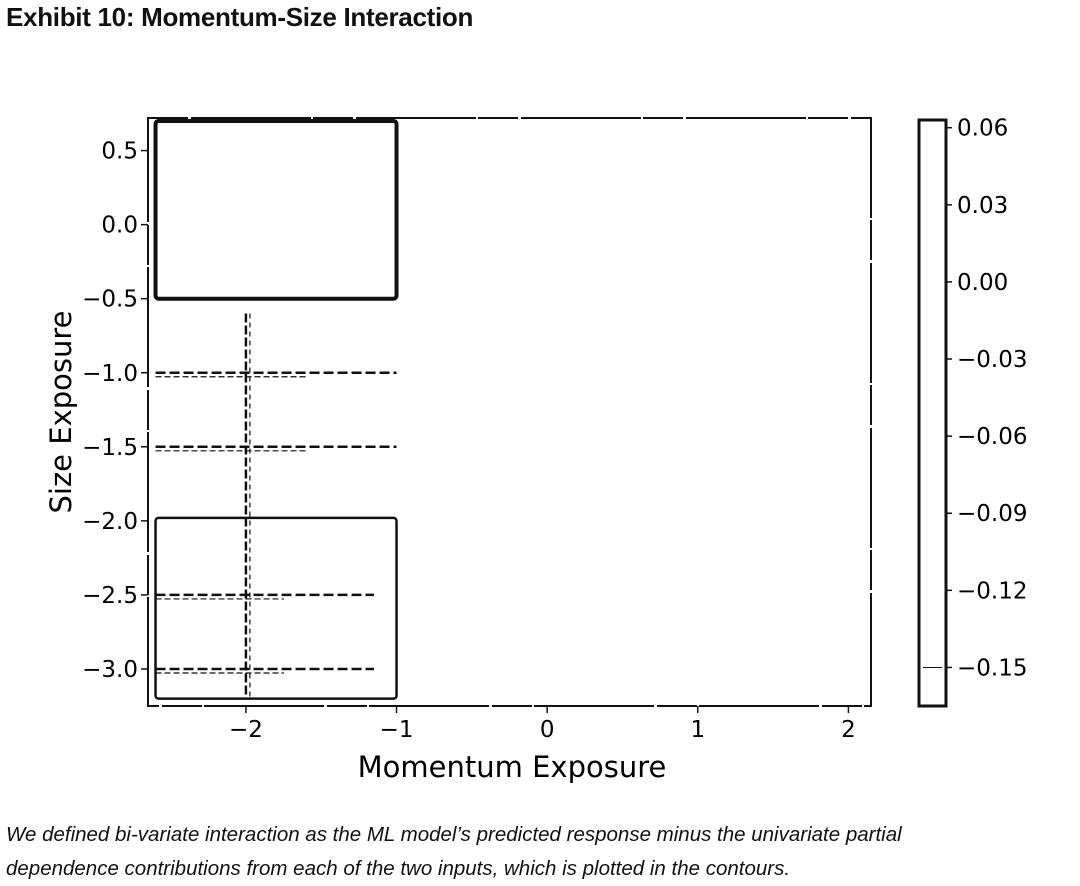 The height and width of the screenshot is (886, 1080). Describe the element at coordinates (697, 730) in the screenshot. I see `x-tick-label: 1` at that location.